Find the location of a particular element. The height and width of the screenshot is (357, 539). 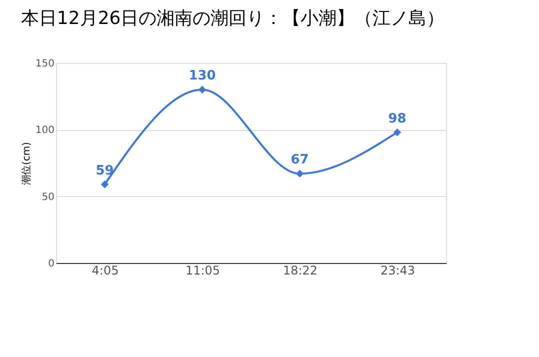

y-tick-label: 150 is located at coordinates (44, 64).